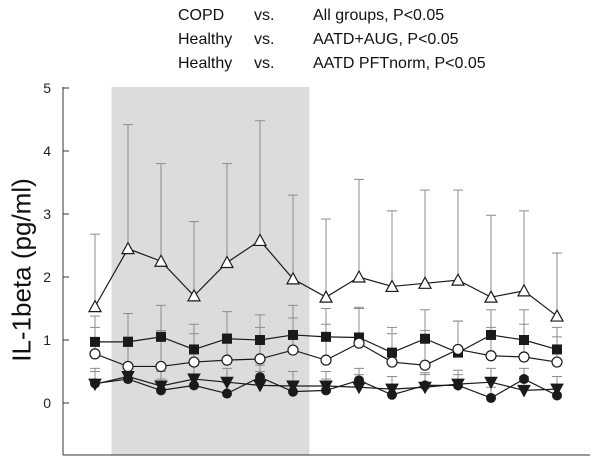  What do you see at coordinates (379, 15) in the screenshot?
I see `annotation-right: All groups, P<0.05` at bounding box center [379, 15].